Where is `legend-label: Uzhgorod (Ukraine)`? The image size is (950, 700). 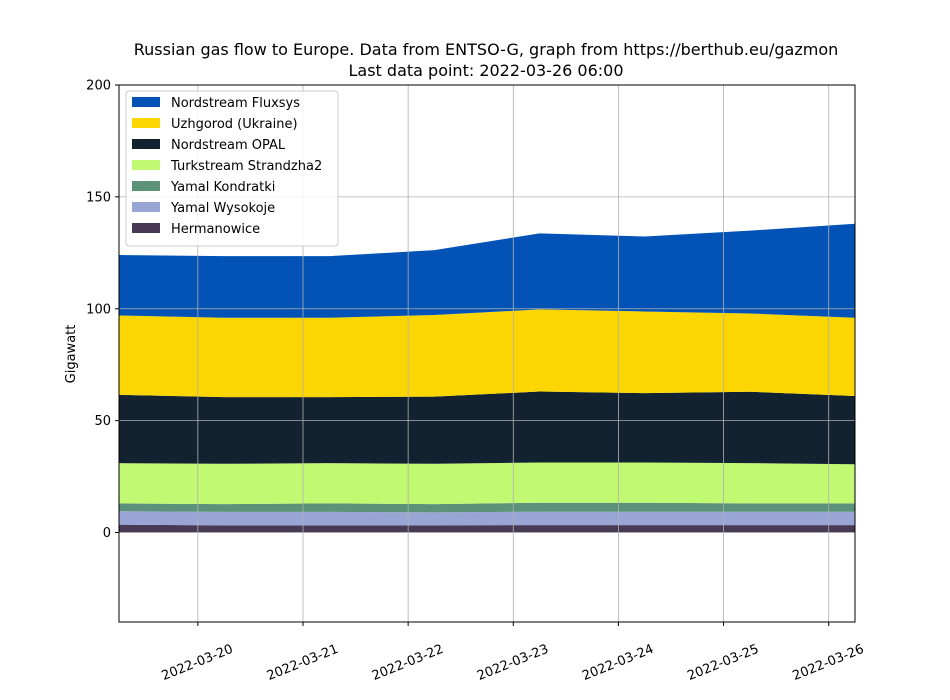 legend-label: Uzhgorod (Ukraine) is located at coordinates (234, 124).